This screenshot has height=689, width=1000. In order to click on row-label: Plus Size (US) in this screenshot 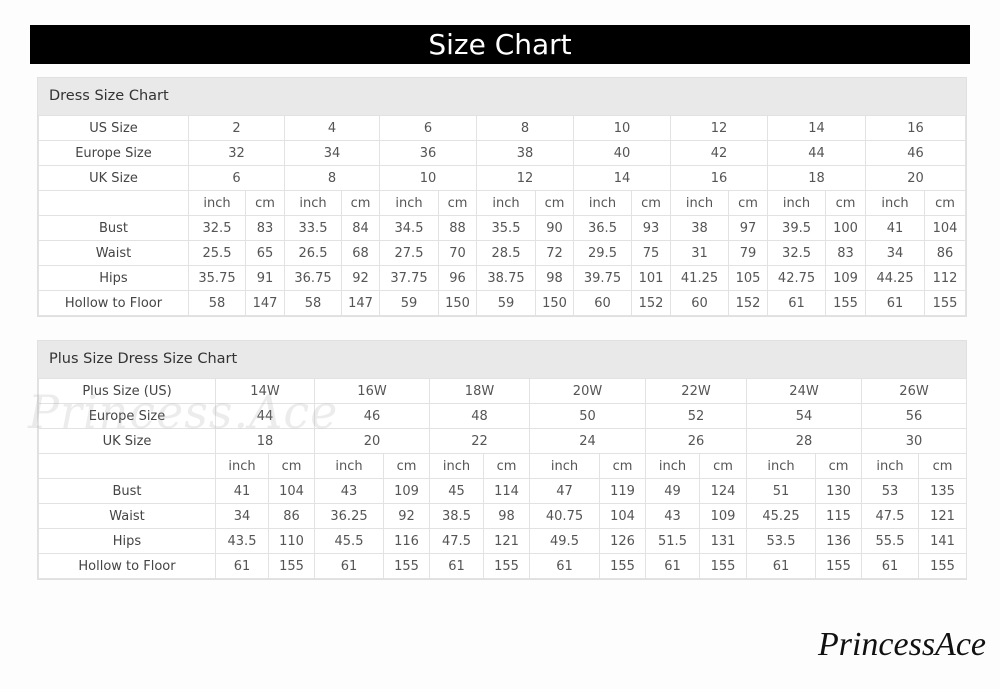, I will do `click(127, 391)`.